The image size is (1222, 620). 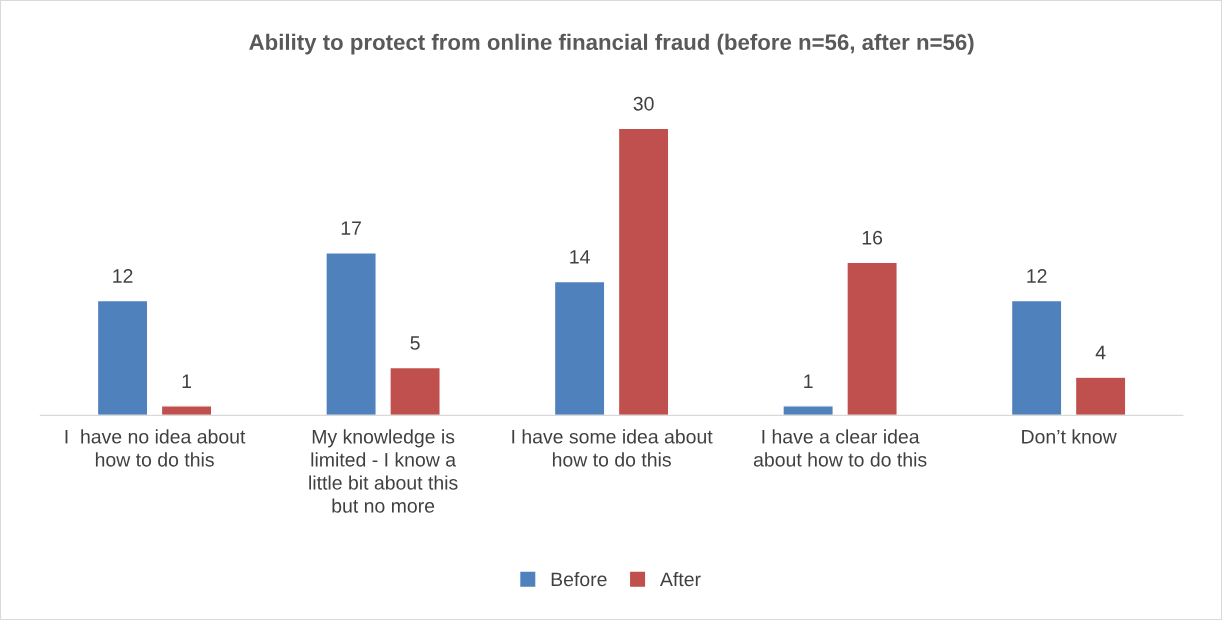 I want to click on chart-title: Ability to protect from online financial fraud (before n=56, after n=56), so click(x=611, y=44).